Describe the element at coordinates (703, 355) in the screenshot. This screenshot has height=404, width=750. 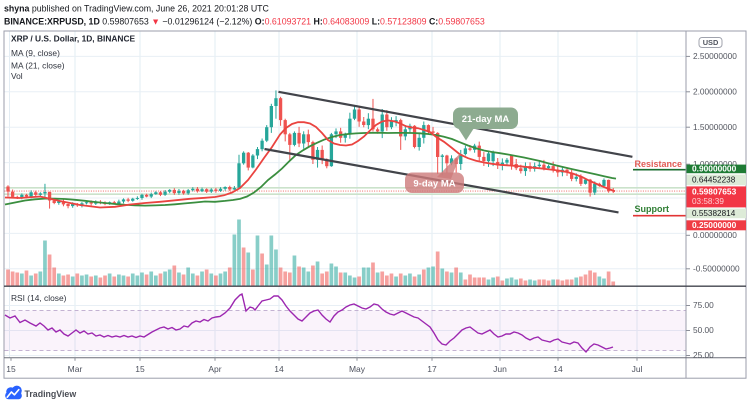
I see `svg-text: 25.00` at that location.